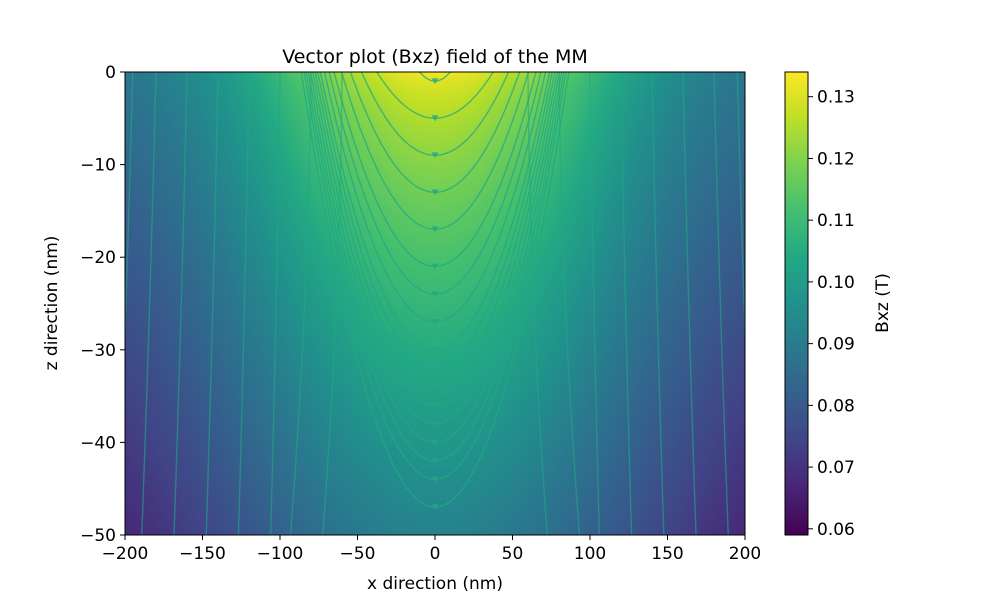  Describe the element at coordinates (358, 554) in the screenshot. I see `x-tick-label: −50` at that location.